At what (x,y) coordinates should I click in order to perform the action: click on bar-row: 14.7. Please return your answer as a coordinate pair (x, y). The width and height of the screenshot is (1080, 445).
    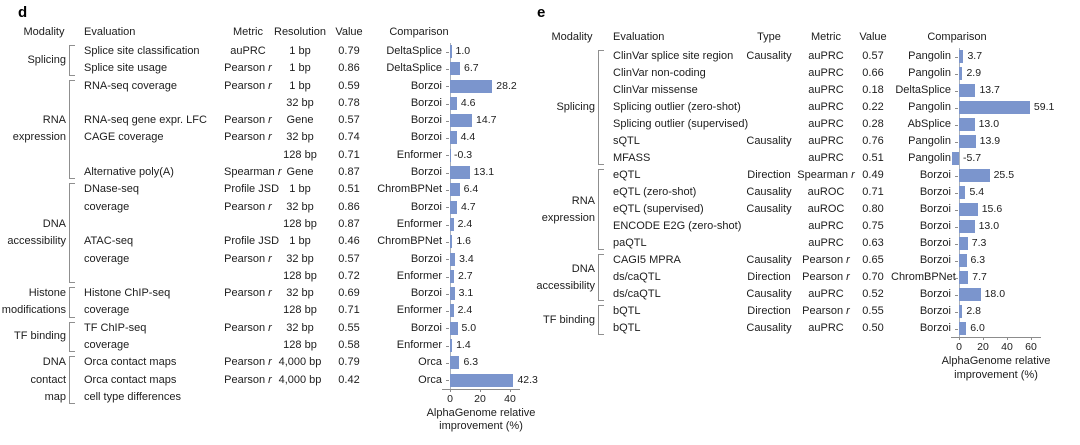
    Looking at the image, I should click on (487, 121).